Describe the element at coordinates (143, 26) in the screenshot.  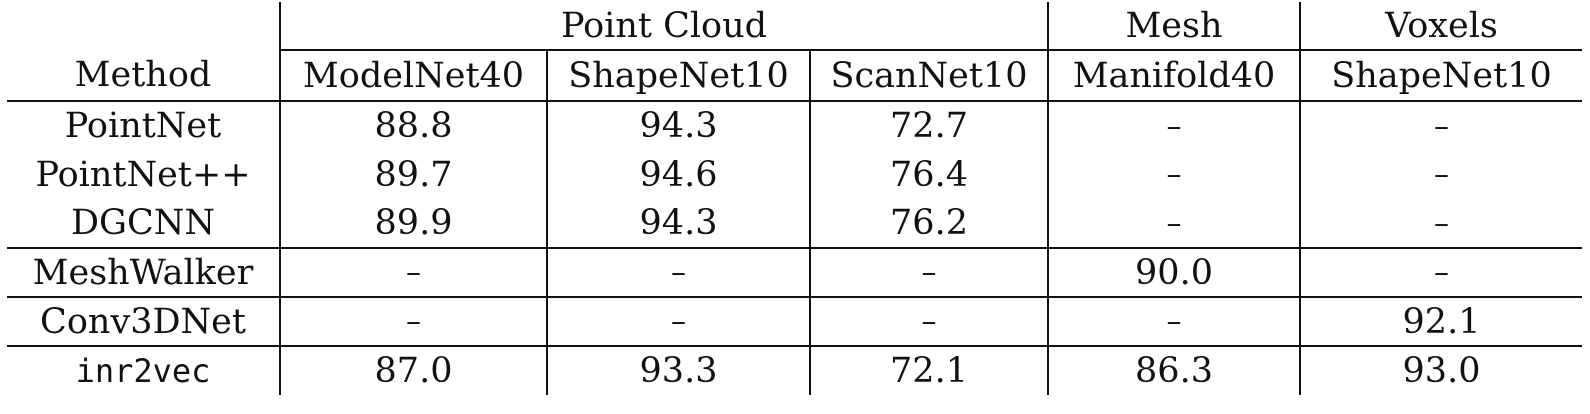
I see `group-header-empty` at that location.